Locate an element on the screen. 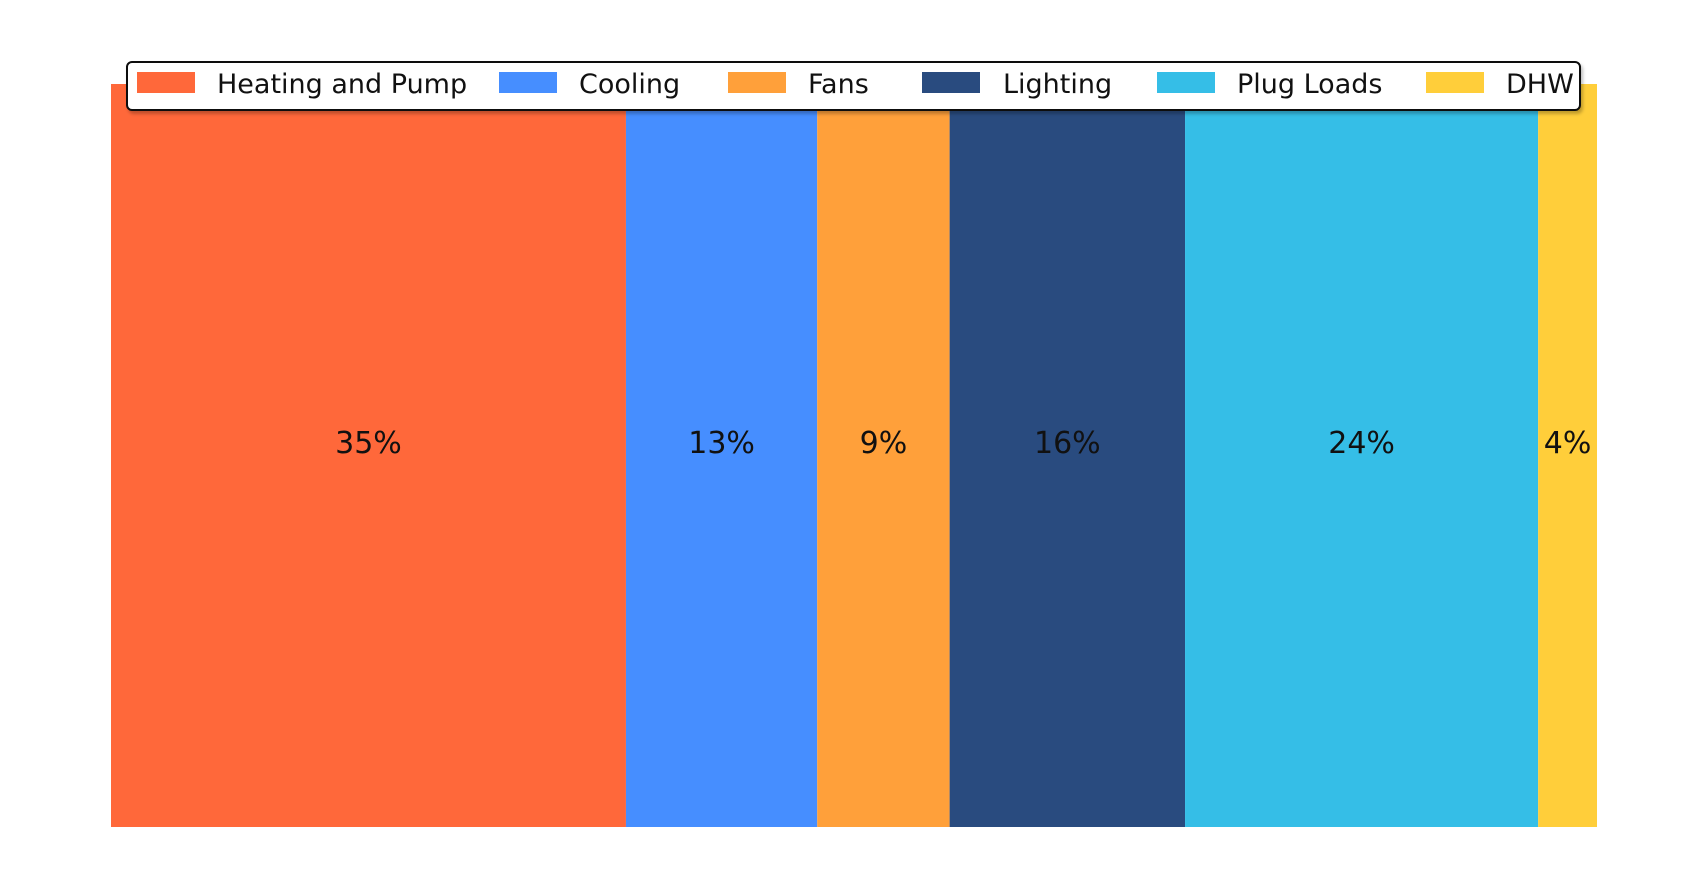 This screenshot has width=1687, height=896. legend-swatch-fans is located at coordinates (757, 82).